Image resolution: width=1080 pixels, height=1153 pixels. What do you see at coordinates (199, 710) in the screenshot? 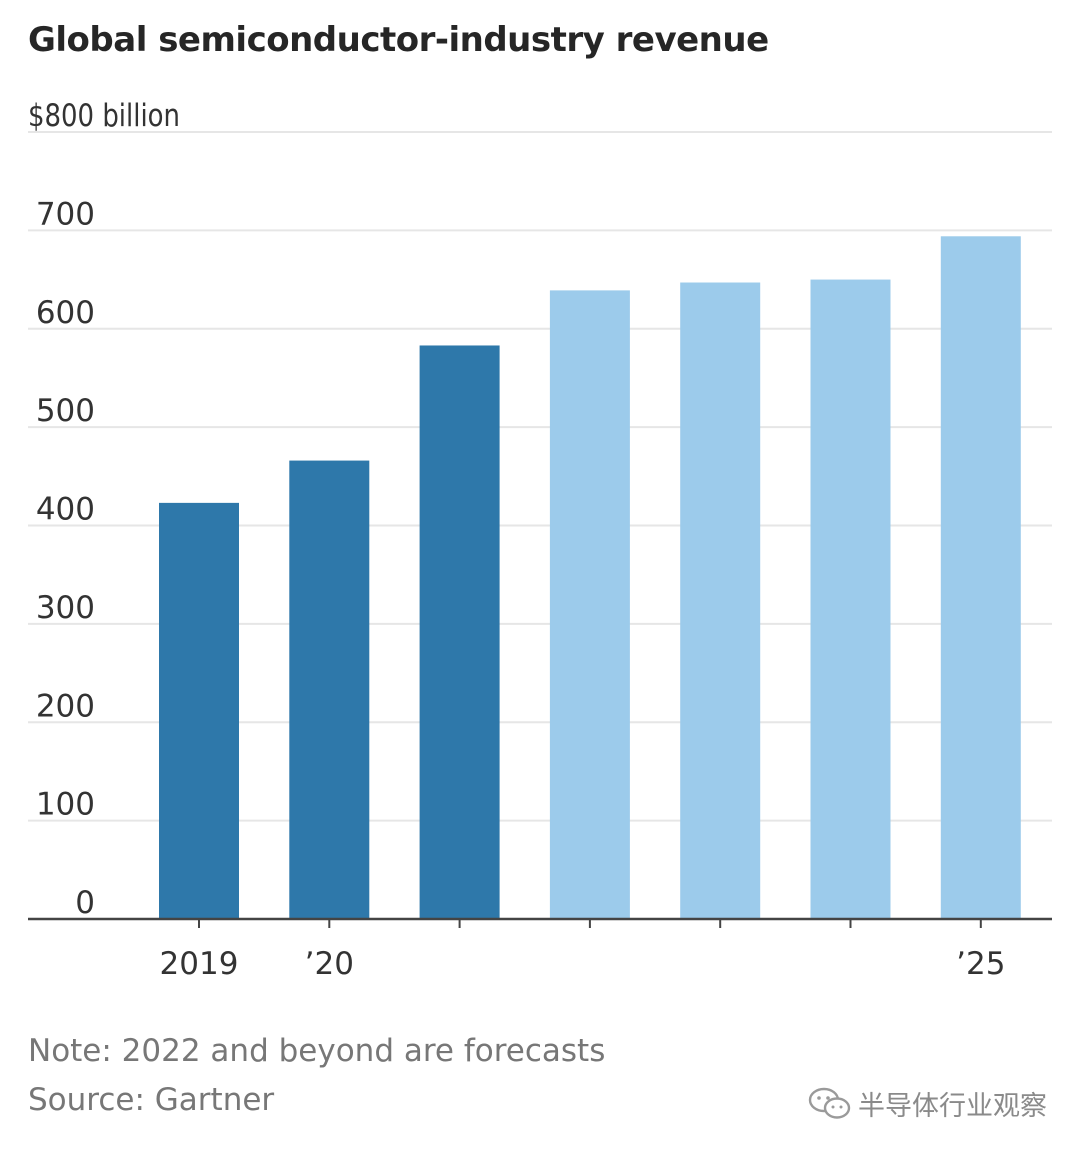
I see `bar-2019` at bounding box center [199, 710].